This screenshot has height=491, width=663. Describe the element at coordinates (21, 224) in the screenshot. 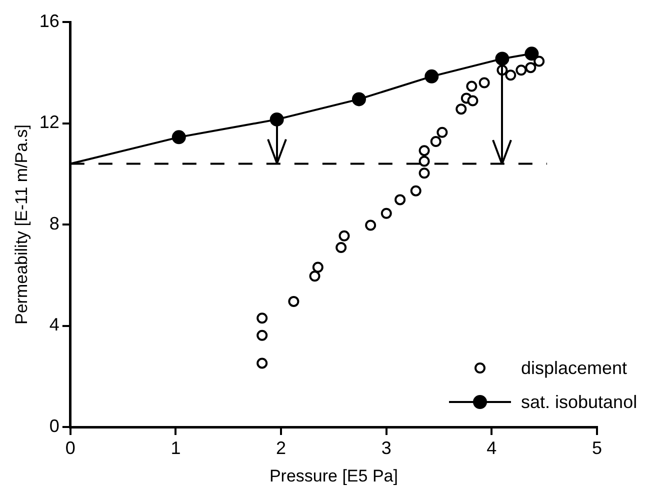

I see `y-axis-title: Permeability [E-11 m/Pa.s]` at that location.